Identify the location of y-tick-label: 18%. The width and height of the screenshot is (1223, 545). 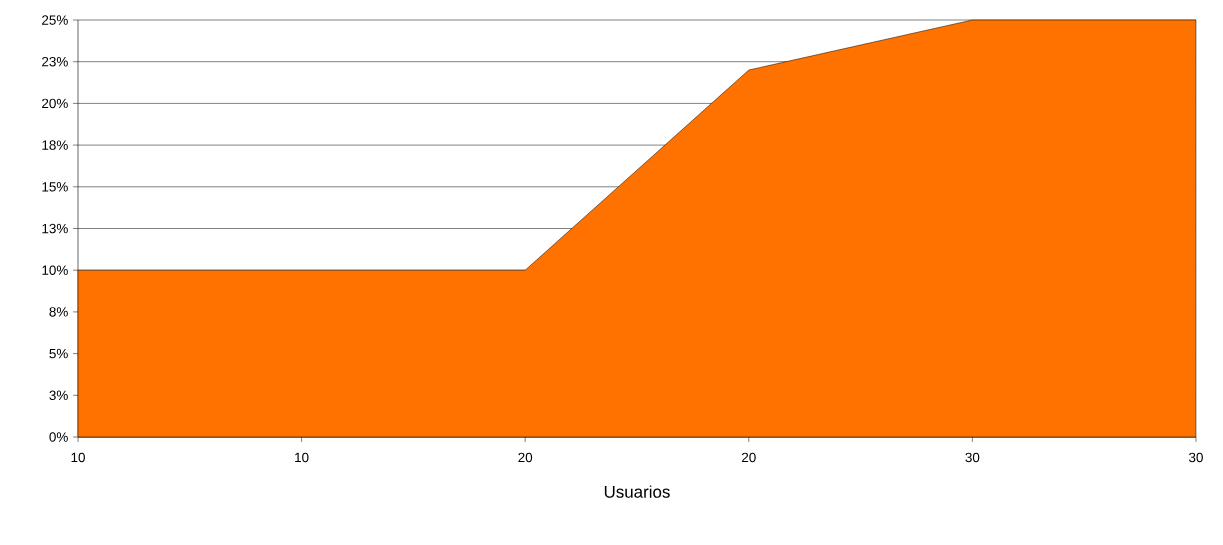
(55, 145).